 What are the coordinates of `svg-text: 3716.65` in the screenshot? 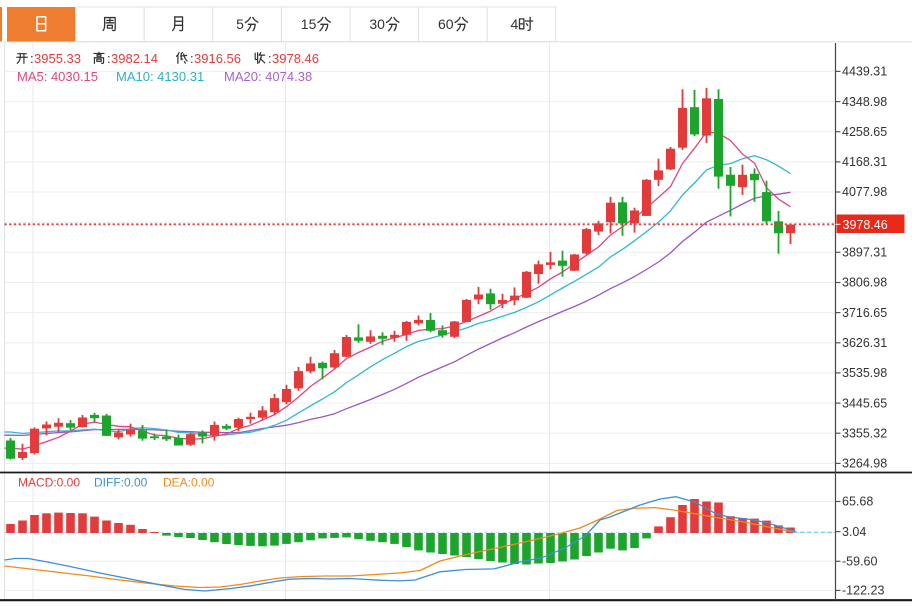 It's located at (864, 313).